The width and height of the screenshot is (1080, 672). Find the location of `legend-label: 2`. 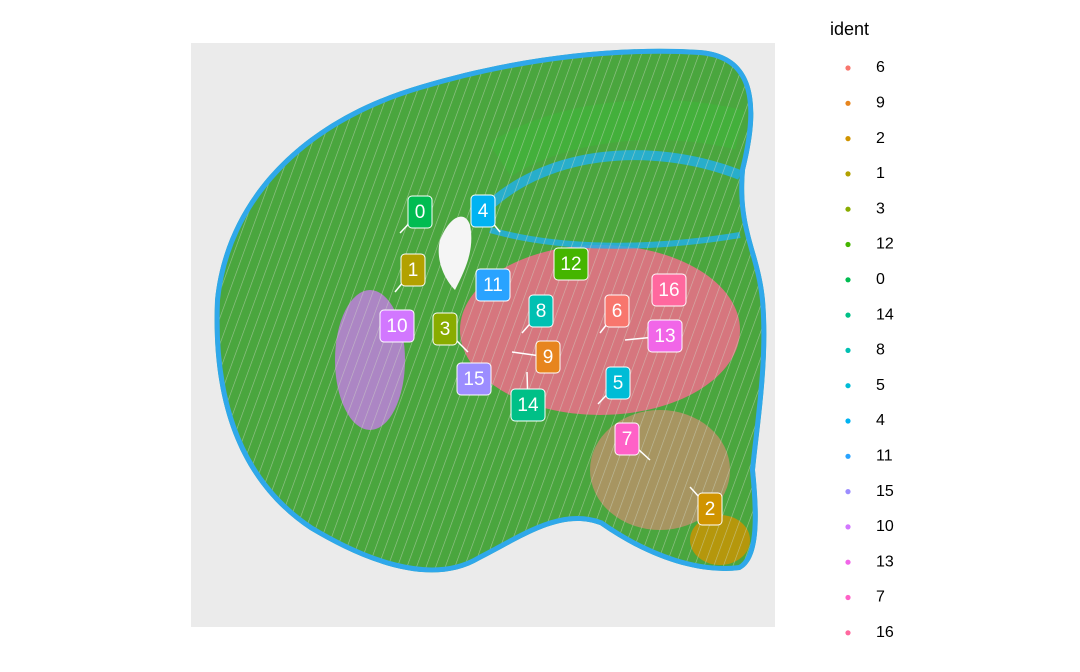

legend-label: 2 is located at coordinates (880, 138).